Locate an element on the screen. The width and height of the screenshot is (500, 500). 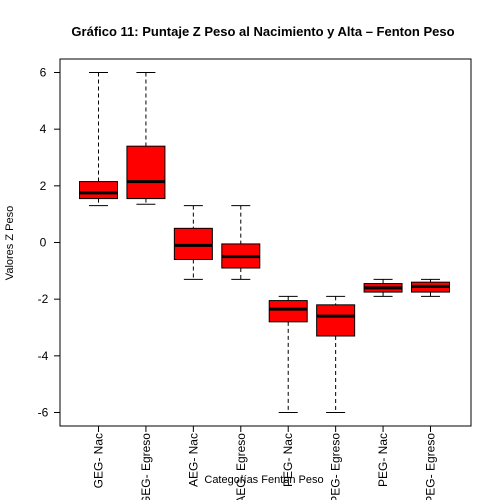
y-tick-label: -6 is located at coordinates (43, 413).